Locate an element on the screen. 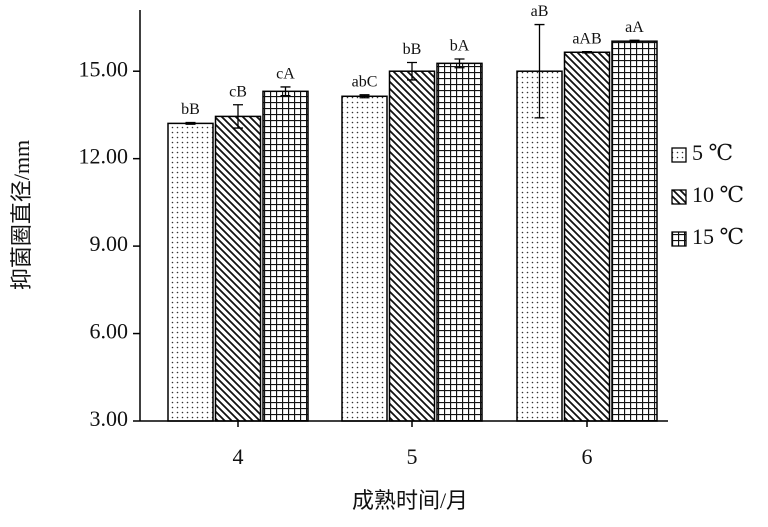  significance-label: cB is located at coordinates (238, 91).